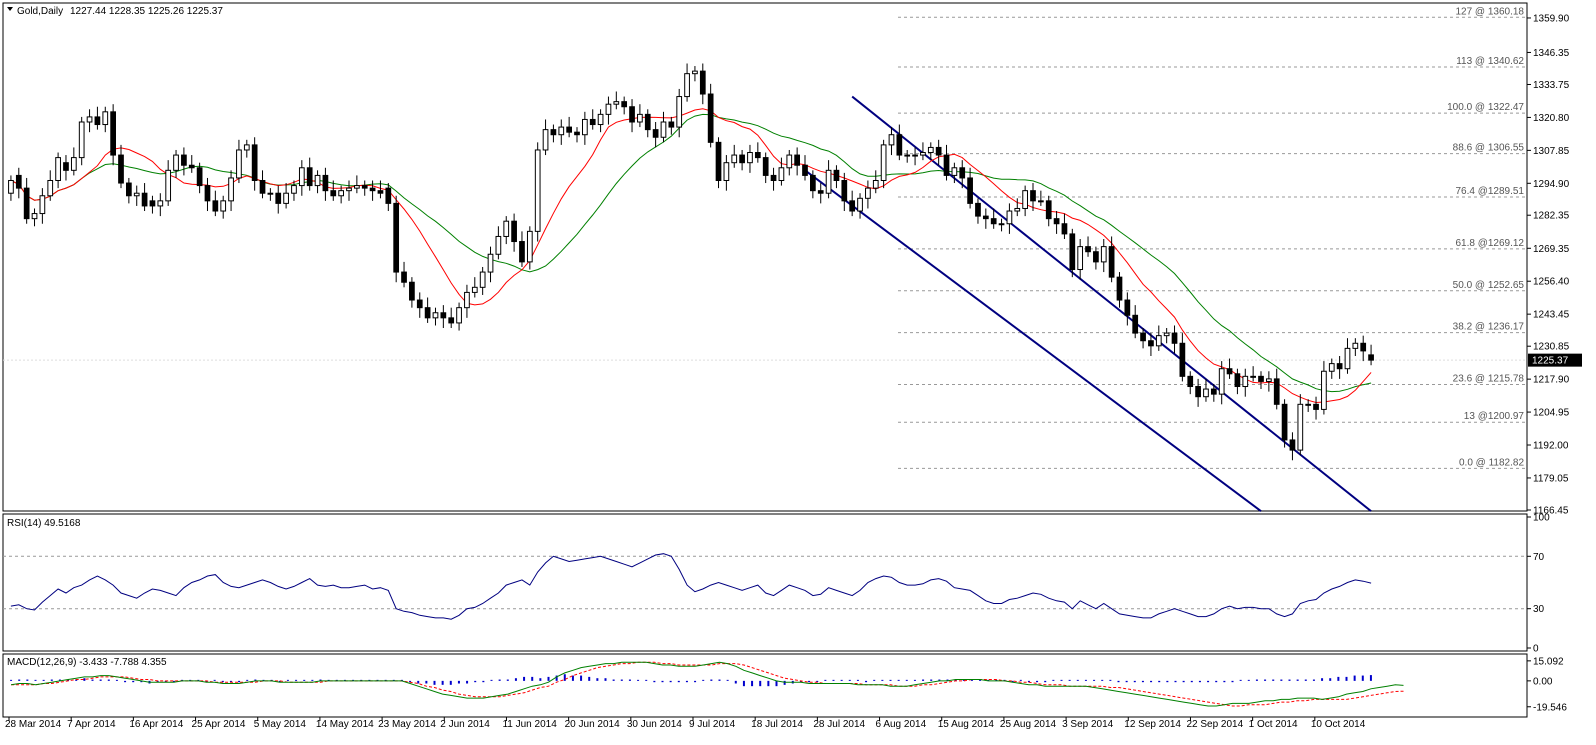  Describe the element at coordinates (33, 724) in the screenshot. I see `time-tick-label: 28 Mar 2014` at that location.